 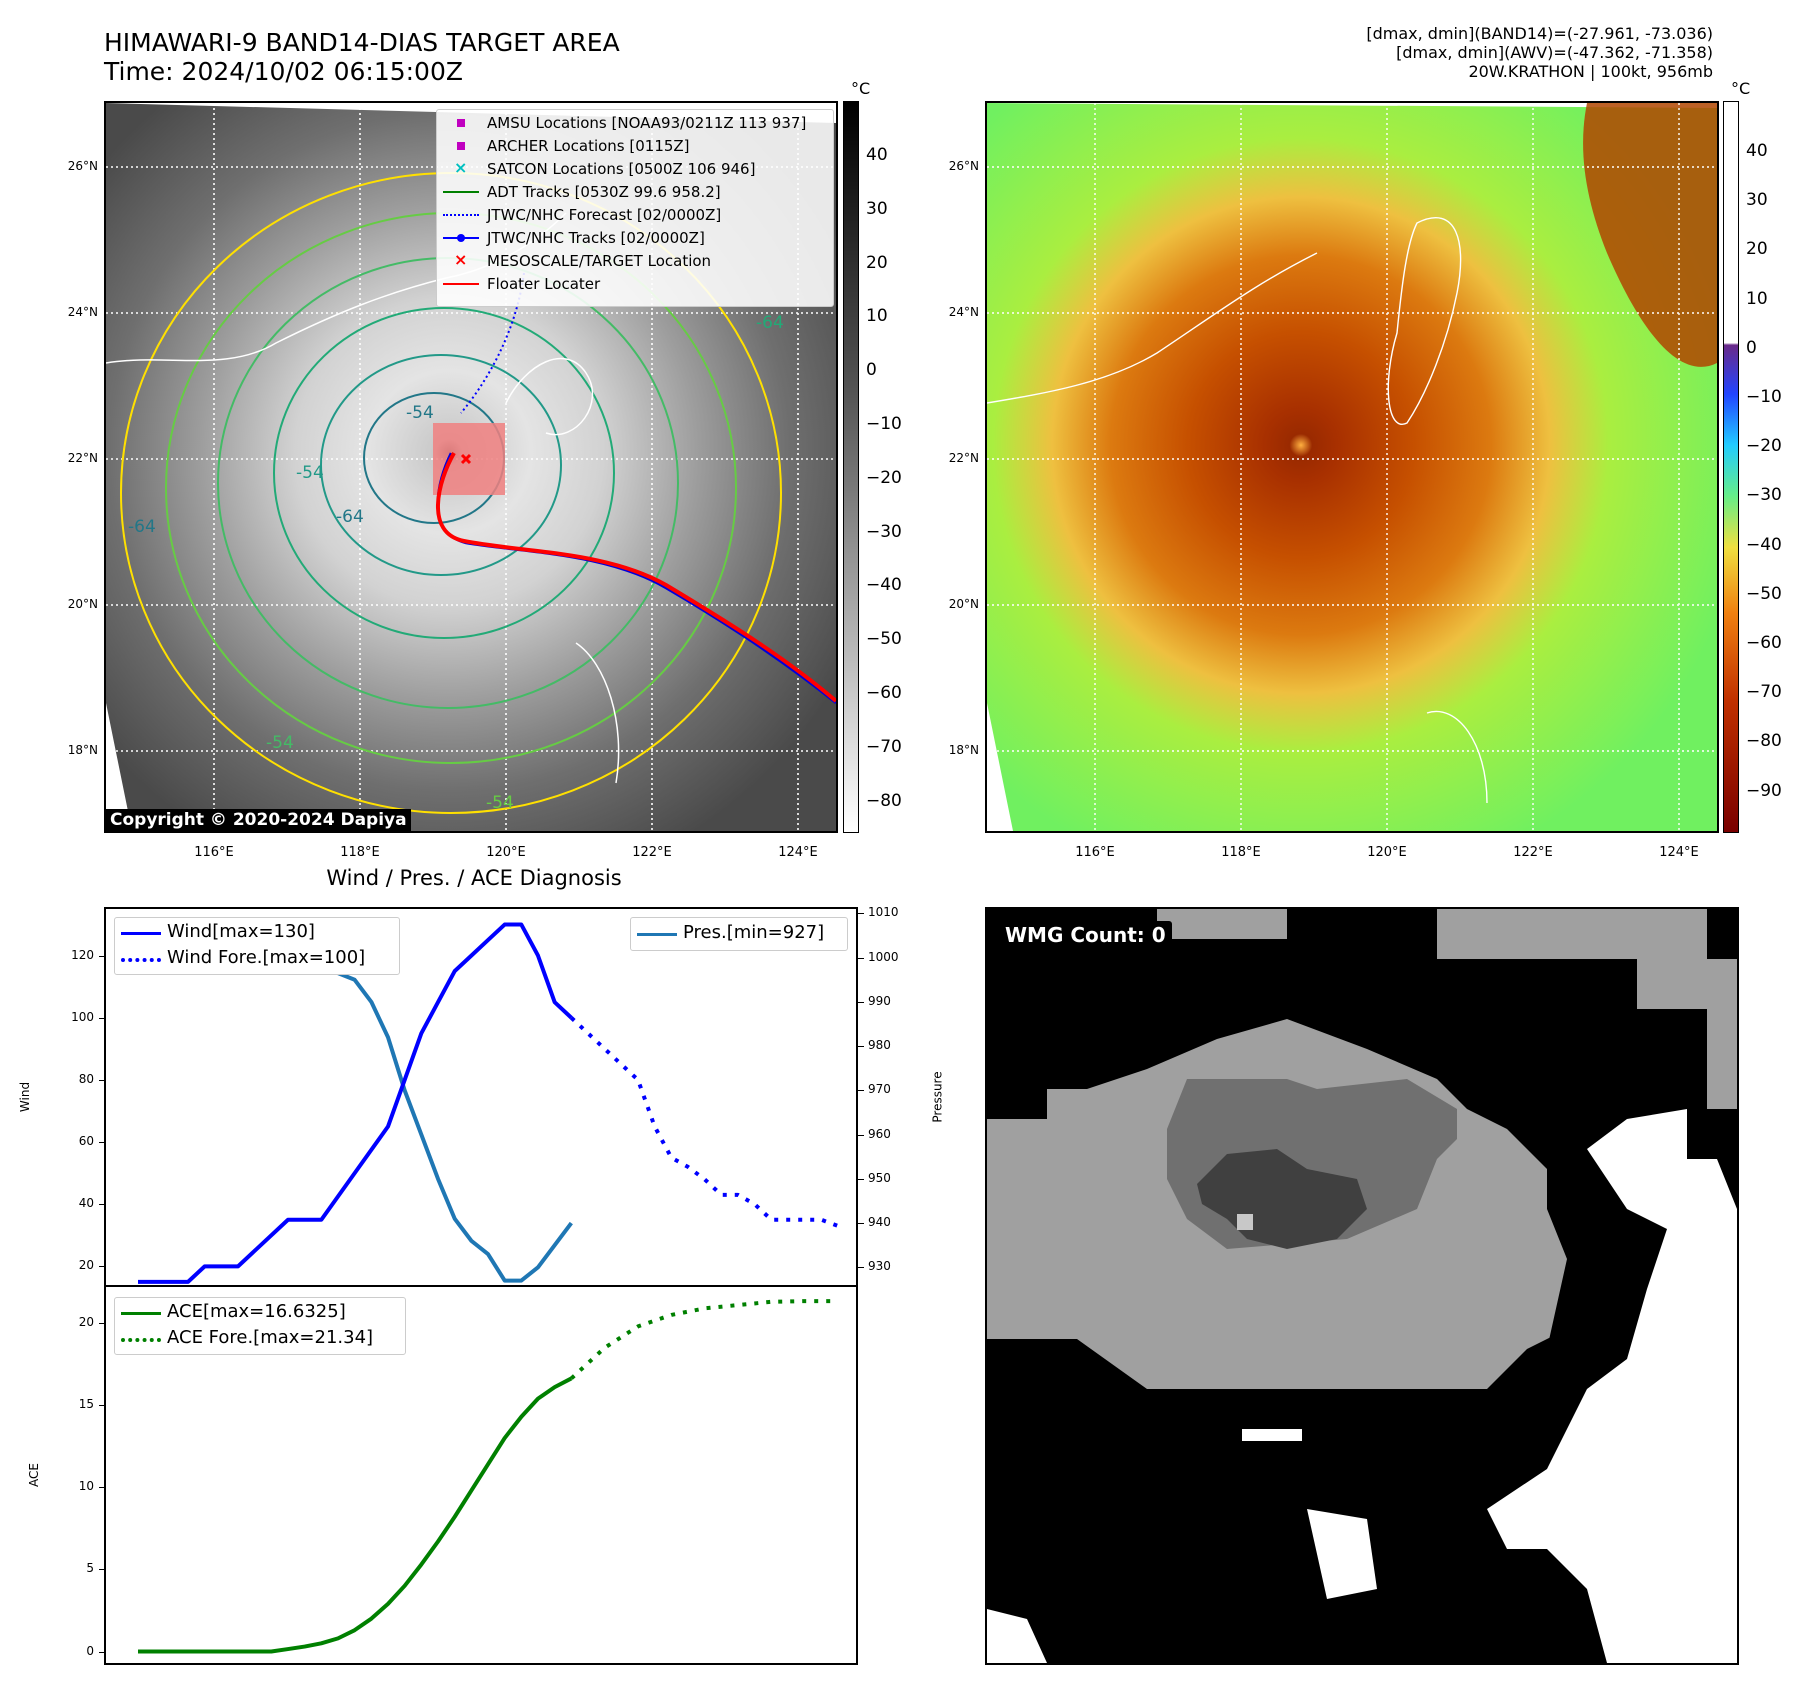 What do you see at coordinates (879, 1266) in the screenshot?
I see `axis-tick-label: 930` at bounding box center [879, 1266].